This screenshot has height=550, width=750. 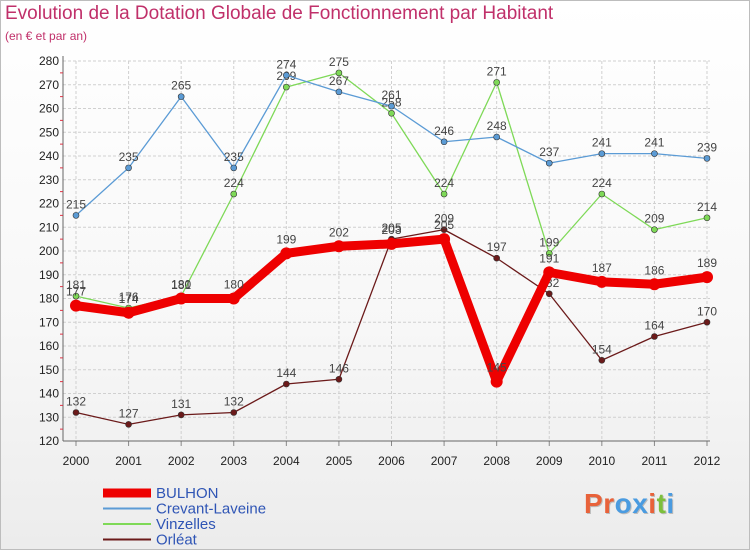 What do you see at coordinates (661, 503) in the screenshot?
I see `logo-letter: t` at bounding box center [661, 503].